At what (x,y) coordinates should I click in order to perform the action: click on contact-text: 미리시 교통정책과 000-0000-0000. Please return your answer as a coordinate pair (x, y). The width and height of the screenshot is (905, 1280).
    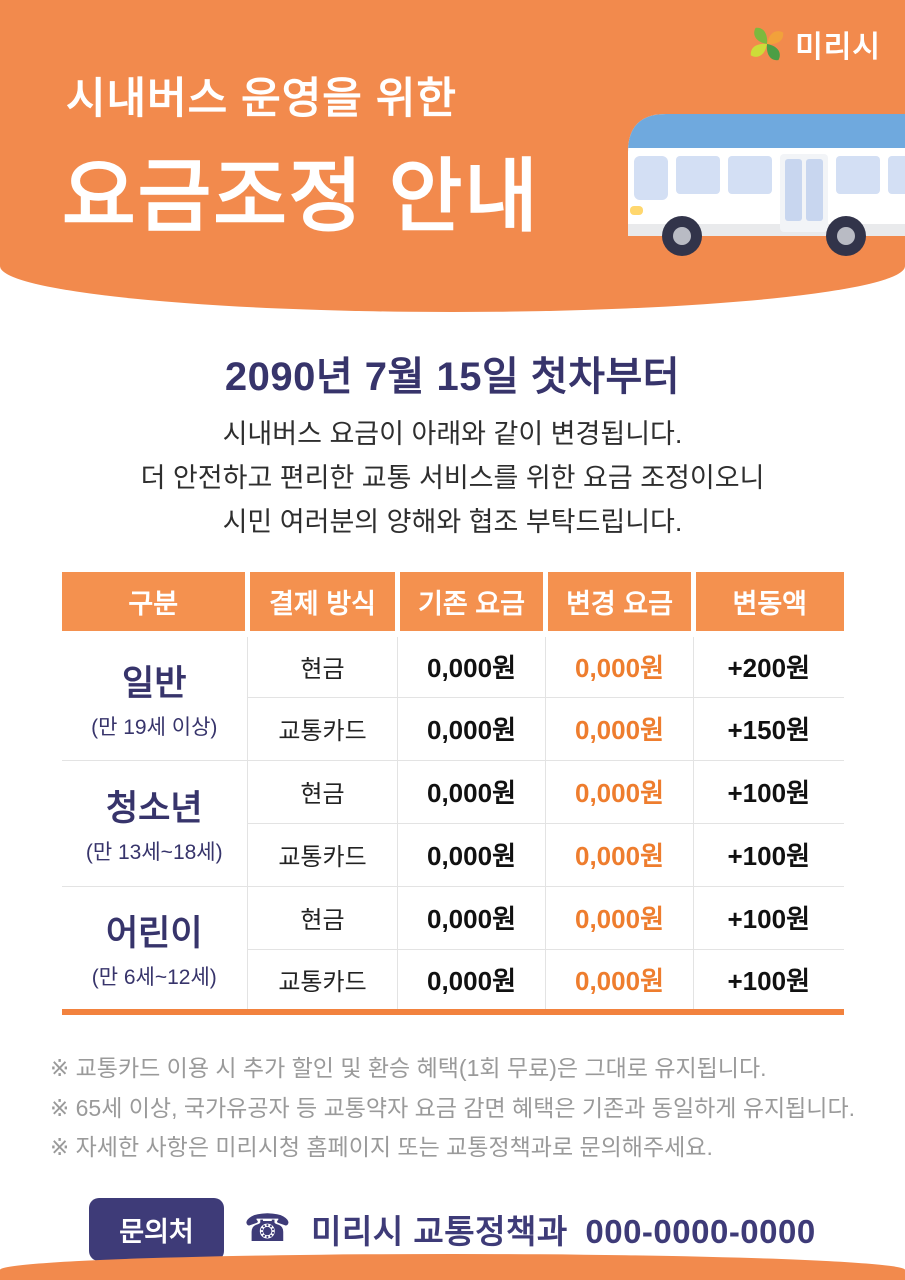
    Looking at the image, I should click on (563, 1229).